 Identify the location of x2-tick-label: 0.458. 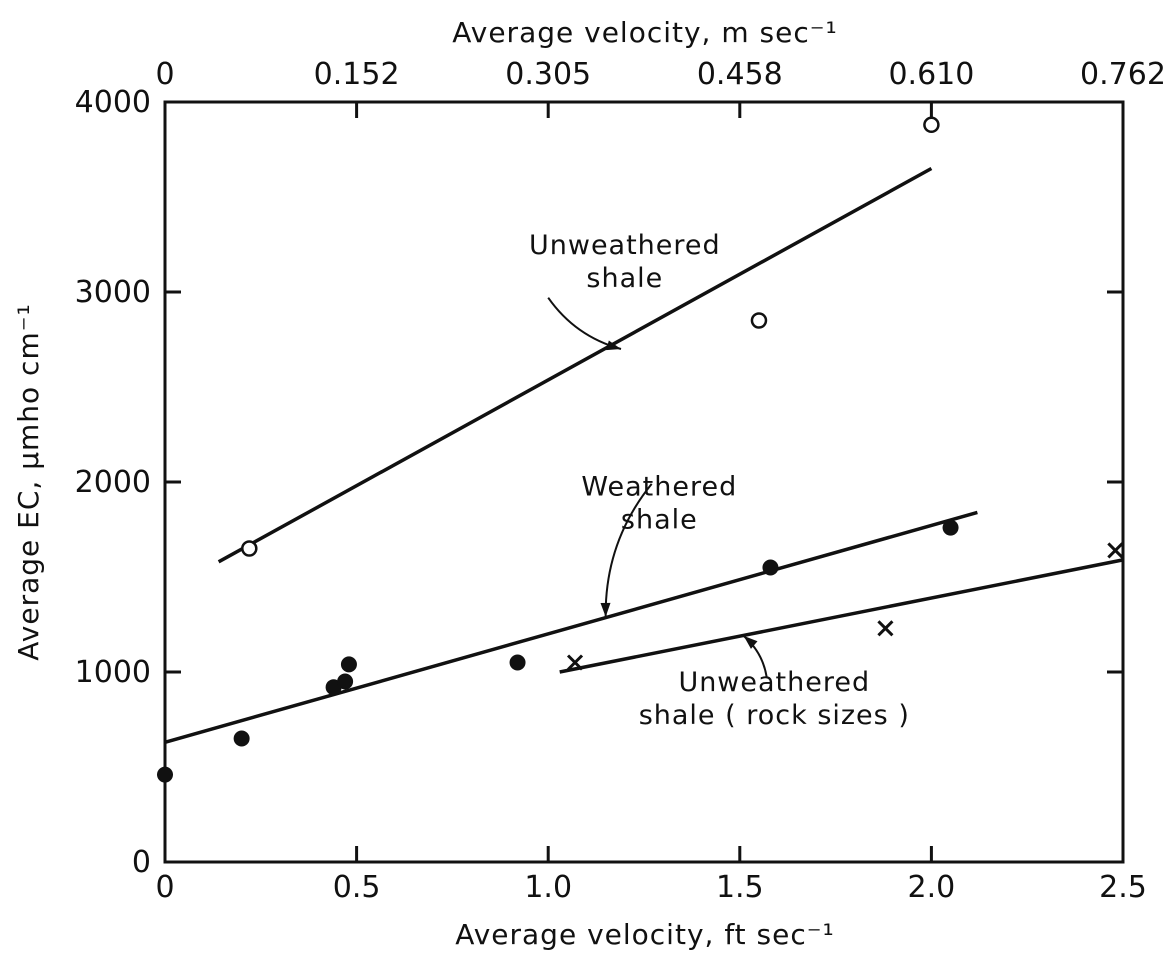
(740, 74).